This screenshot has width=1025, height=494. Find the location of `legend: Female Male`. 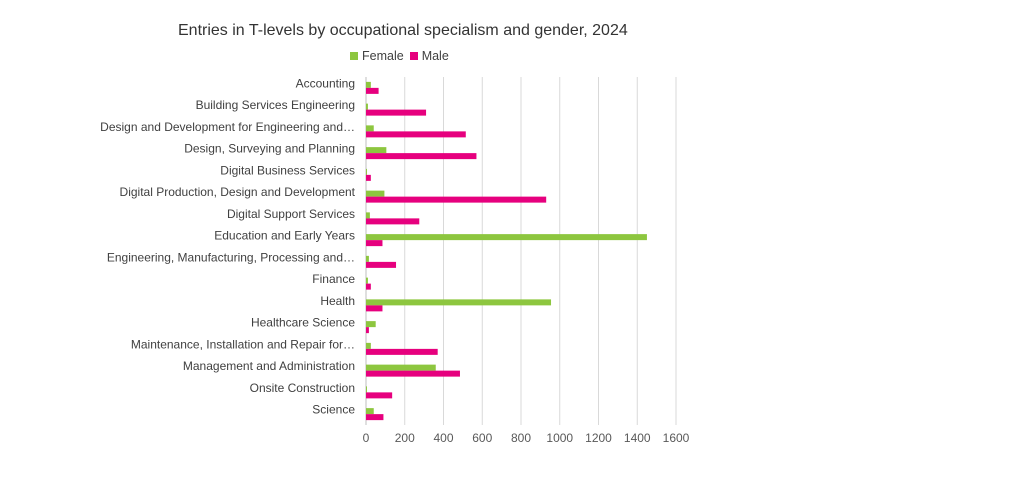

legend: Female Male is located at coordinates (399, 56).